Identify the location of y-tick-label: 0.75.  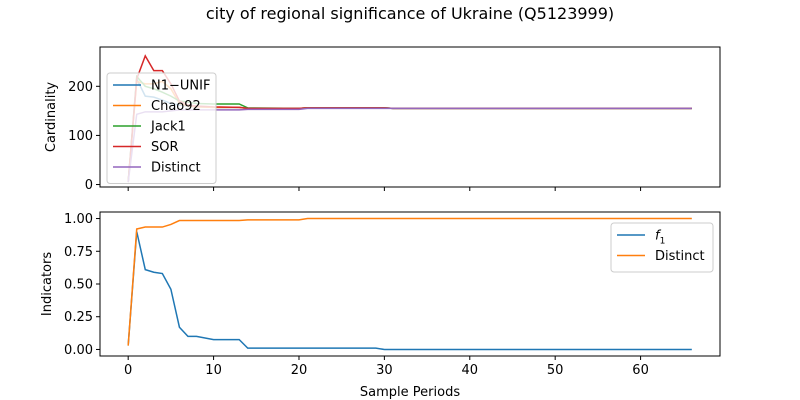
(78, 252).